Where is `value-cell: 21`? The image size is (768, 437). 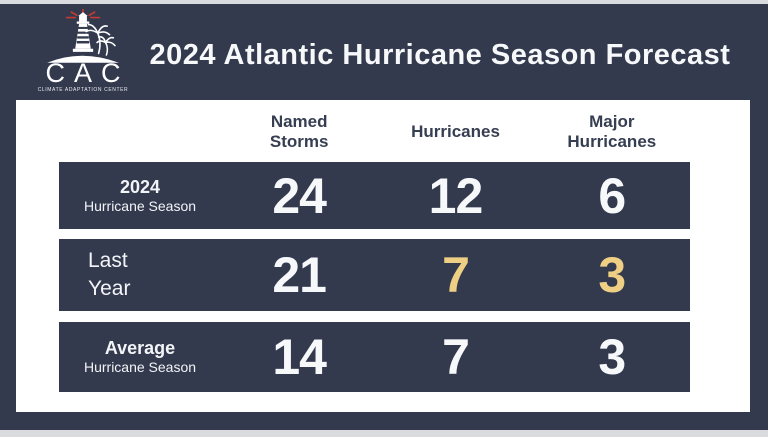
value-cell: 21 is located at coordinates (299, 275).